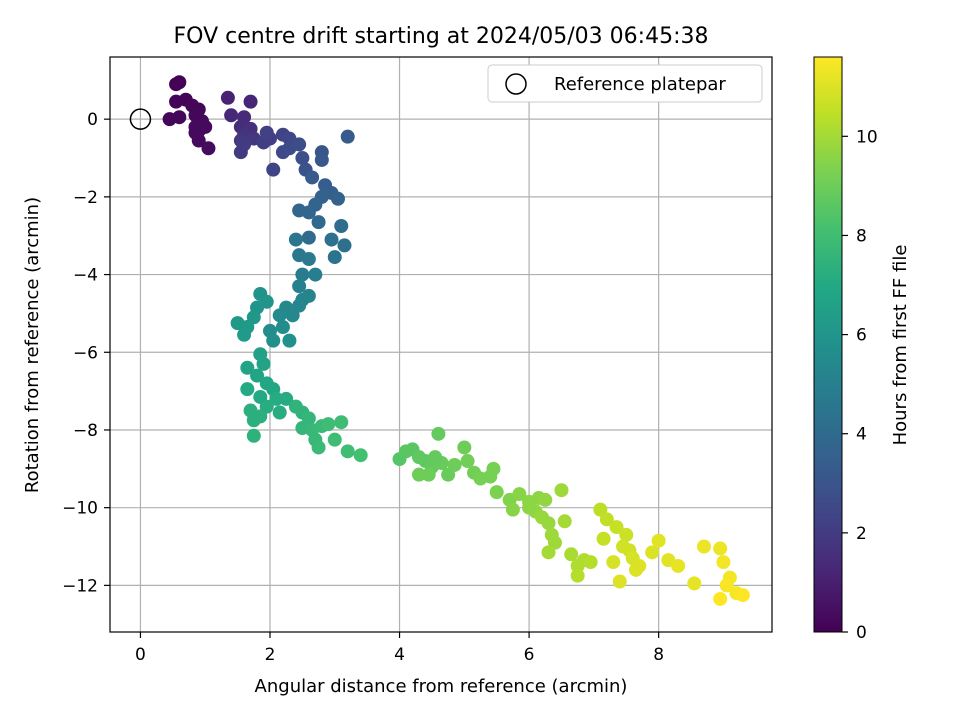  What do you see at coordinates (900, 345) in the screenshot?
I see `colorbar-label: Hours from first FF file` at bounding box center [900, 345].